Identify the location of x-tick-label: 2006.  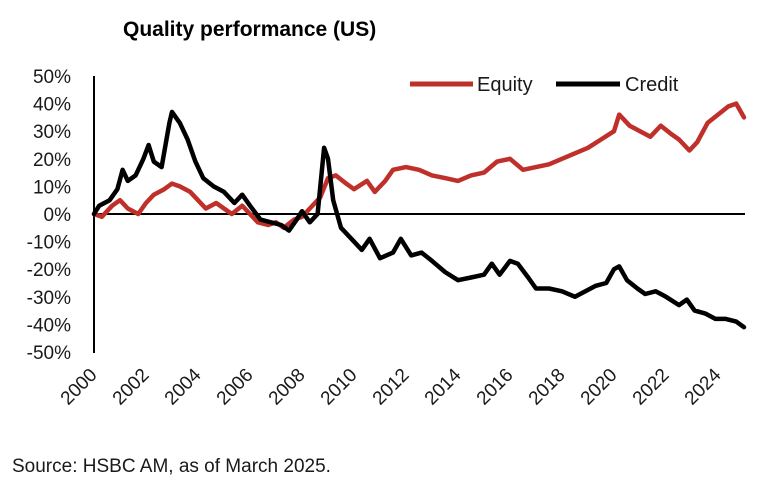
(235, 387).